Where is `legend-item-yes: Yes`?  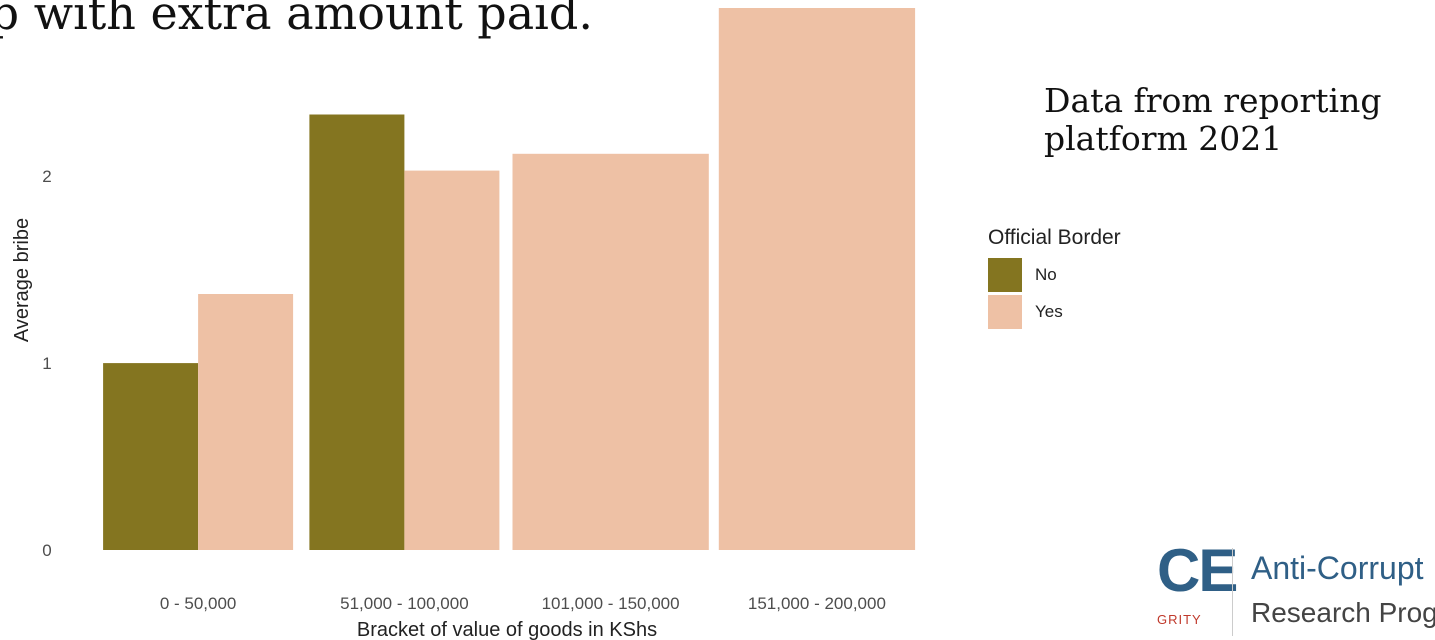 legend-item-yes: Yes is located at coordinates (1054, 311).